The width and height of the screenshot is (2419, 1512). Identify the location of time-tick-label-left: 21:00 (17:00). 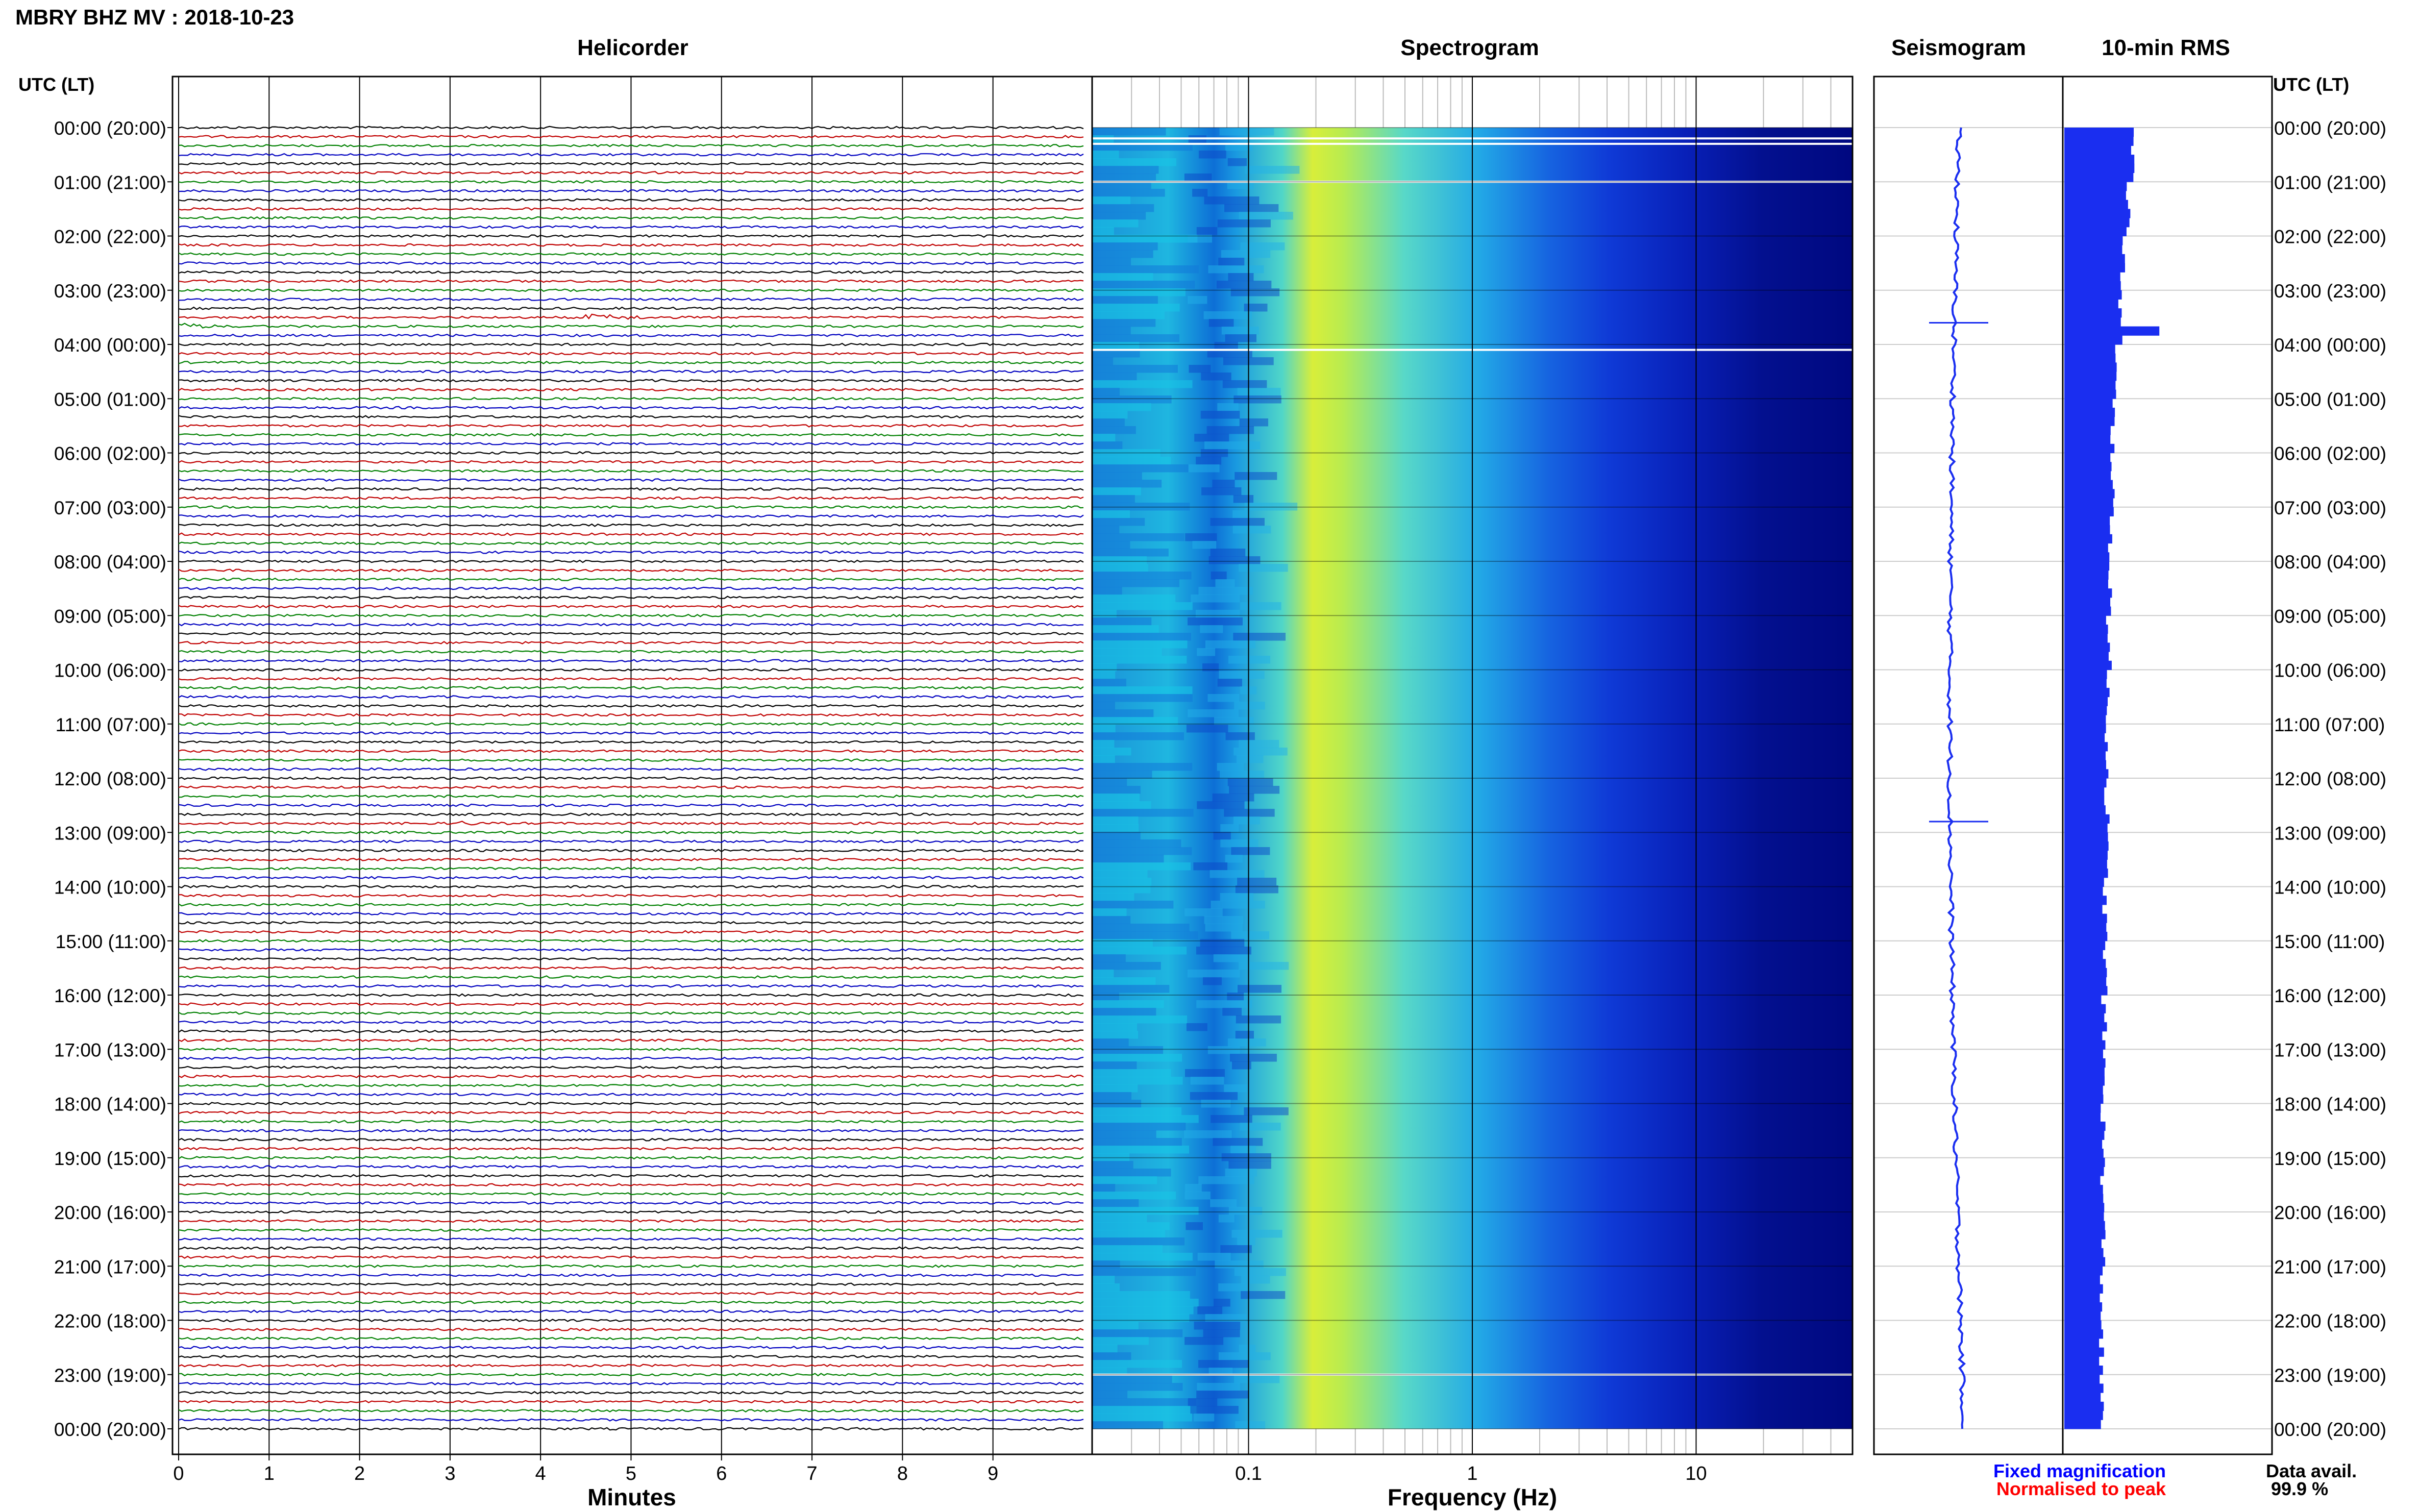
(110, 1266).